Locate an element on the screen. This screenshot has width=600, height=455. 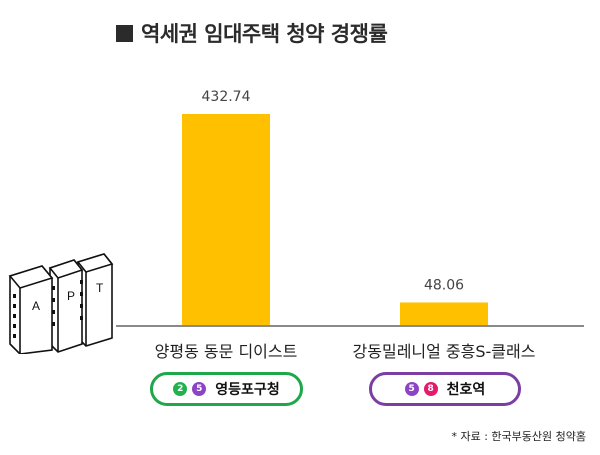
chart-title: 역세권 임대주택 청약 경쟁률 is located at coordinates (252, 33).